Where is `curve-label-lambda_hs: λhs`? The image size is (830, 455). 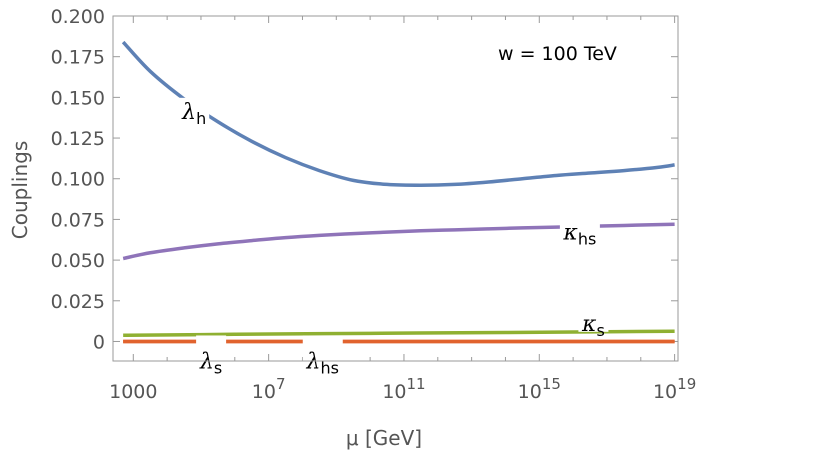 curve-label-lambda_hs: λhs is located at coordinates (322, 363).